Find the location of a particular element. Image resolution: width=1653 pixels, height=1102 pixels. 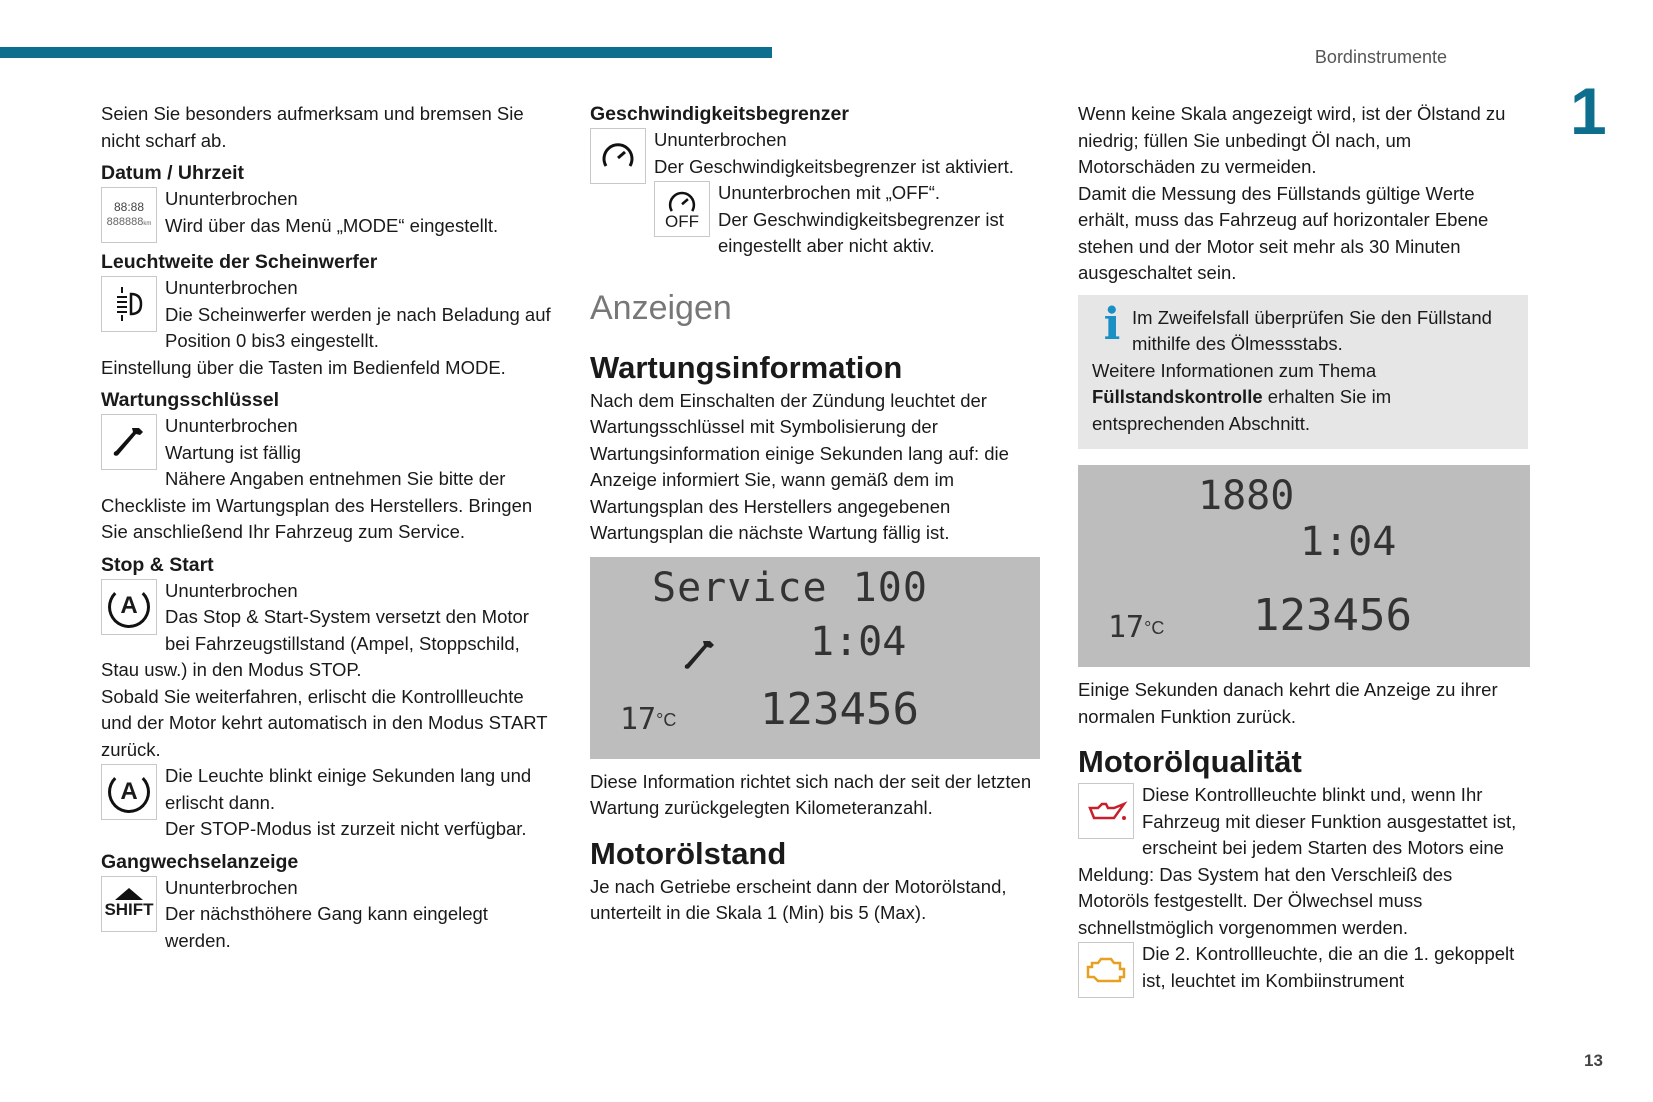

shift-up-icon: SHIFT is located at coordinates (129, 903).